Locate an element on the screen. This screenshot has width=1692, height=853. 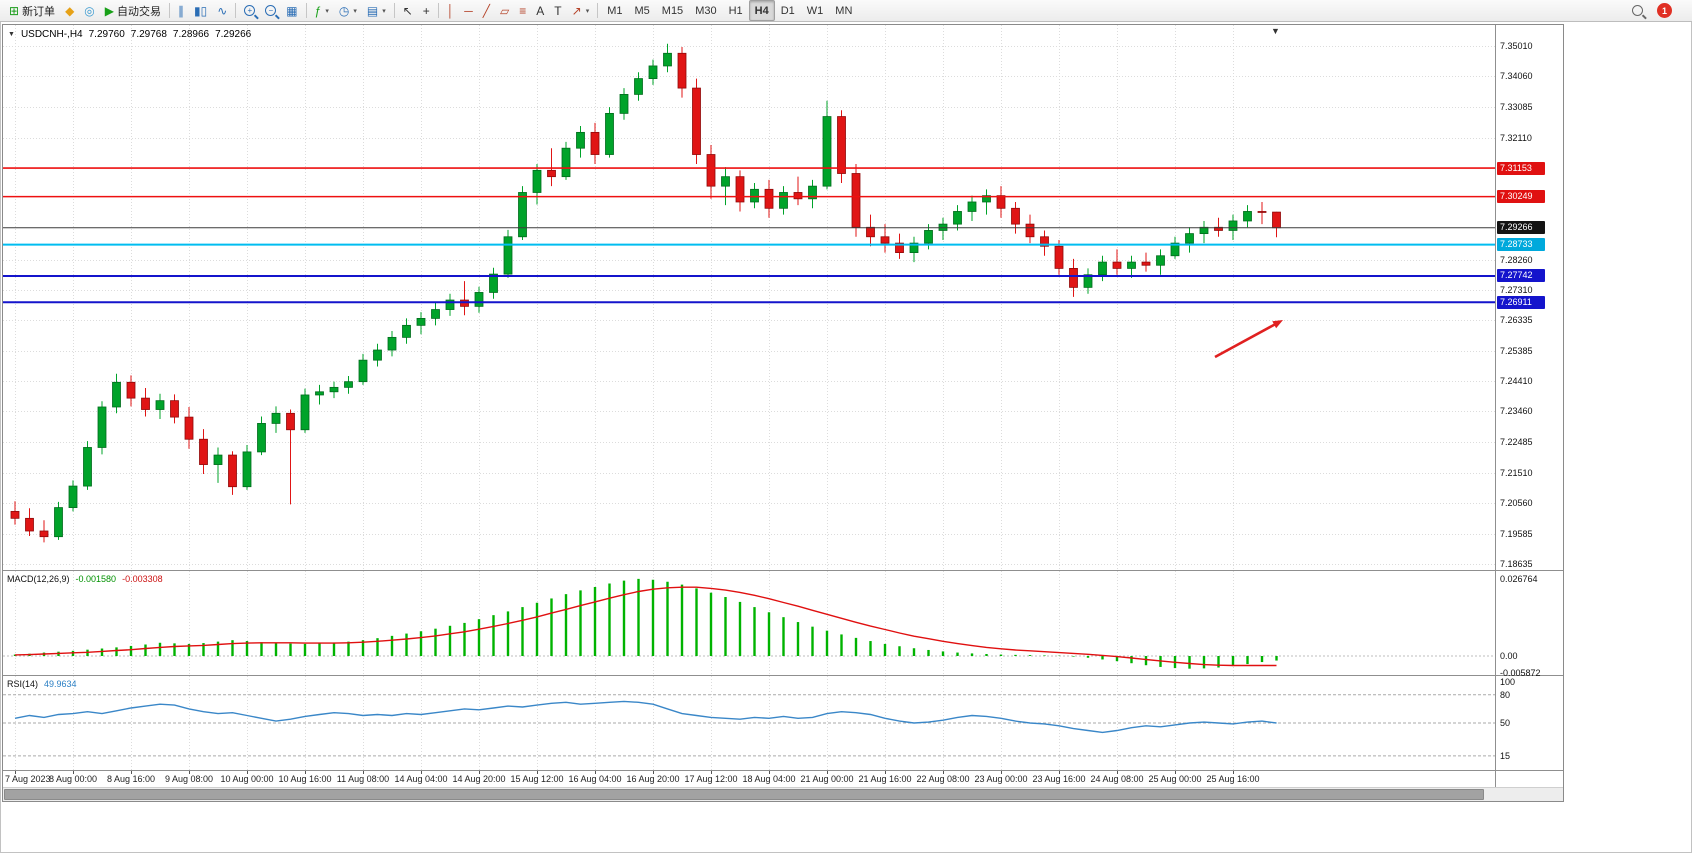
bar-chart-button: ∥ is located at coordinates (181, 10).